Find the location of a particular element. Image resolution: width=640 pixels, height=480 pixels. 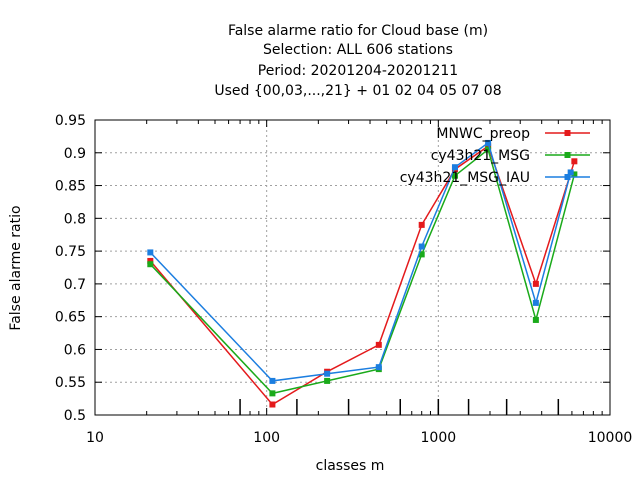

y-tick-label: 0.85 is located at coordinates (70, 187).